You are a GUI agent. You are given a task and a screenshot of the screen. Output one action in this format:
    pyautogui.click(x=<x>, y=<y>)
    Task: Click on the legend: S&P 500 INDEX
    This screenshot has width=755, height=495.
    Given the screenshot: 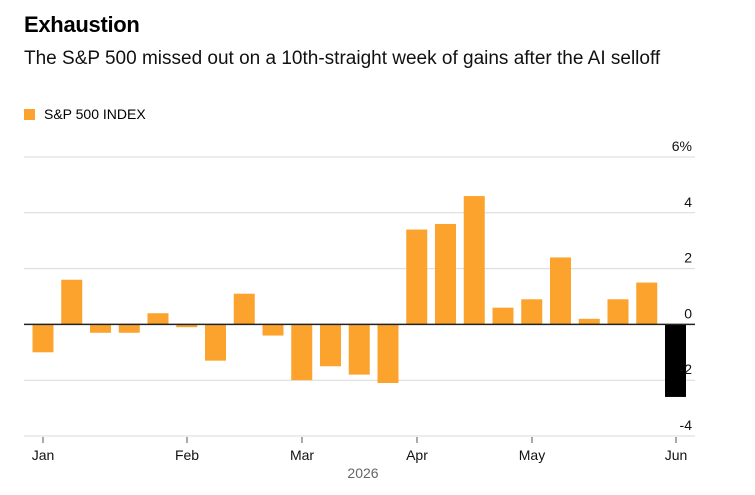 What is the action you would take?
    pyautogui.click(x=85, y=114)
    